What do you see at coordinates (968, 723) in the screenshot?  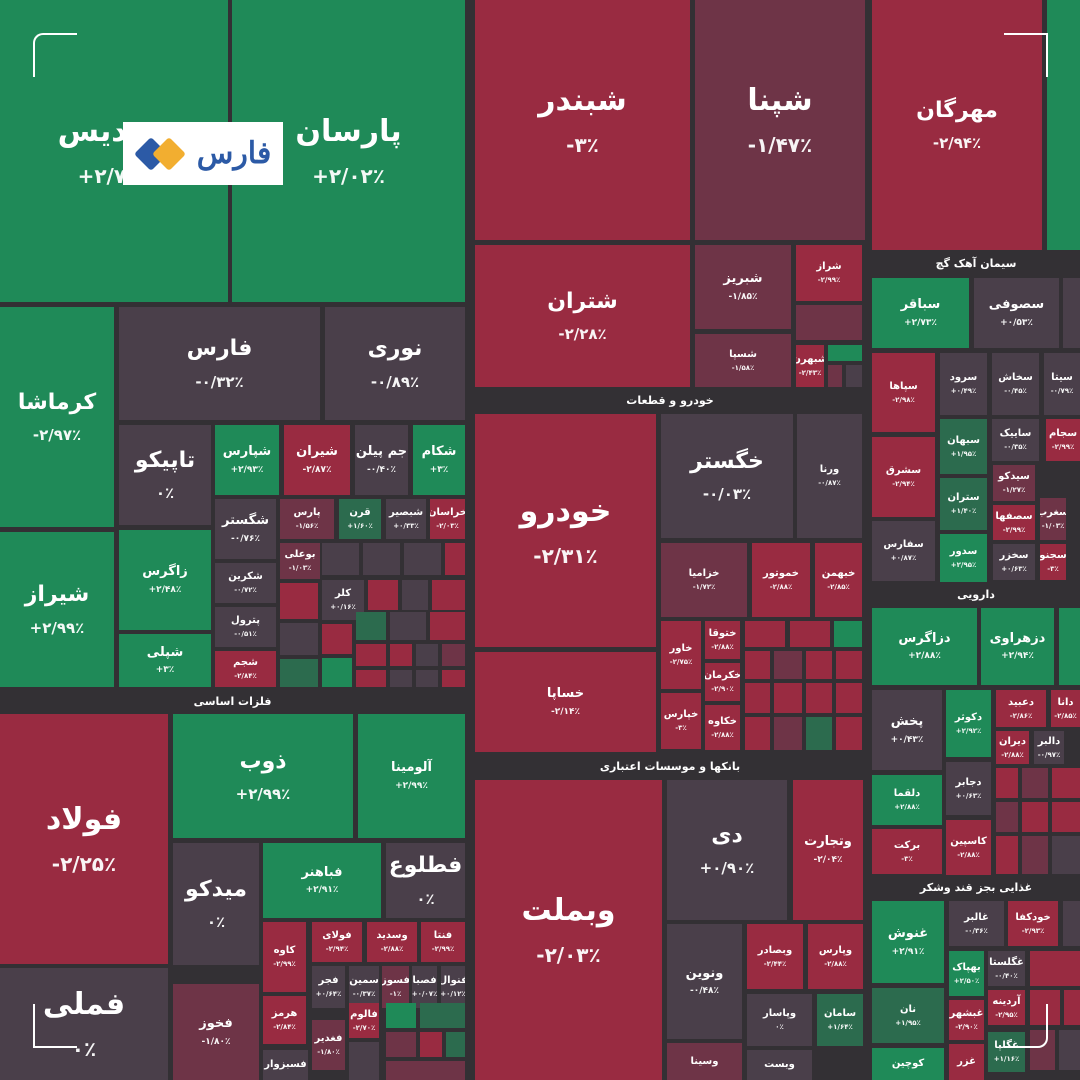 I see `stock-tile: دکوثر +۲/۹۲٪` at bounding box center [968, 723].